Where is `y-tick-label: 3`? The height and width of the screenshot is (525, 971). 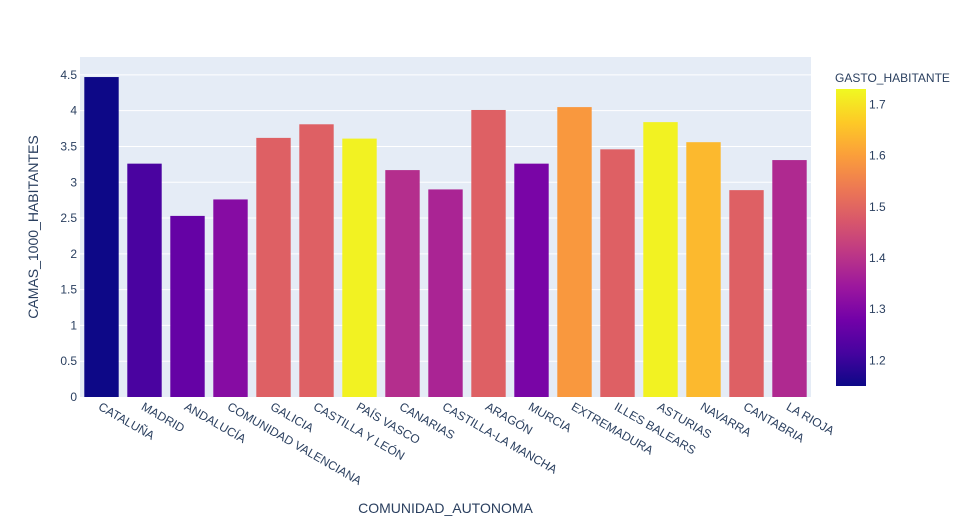 y-tick-label: 3 is located at coordinates (73, 182).